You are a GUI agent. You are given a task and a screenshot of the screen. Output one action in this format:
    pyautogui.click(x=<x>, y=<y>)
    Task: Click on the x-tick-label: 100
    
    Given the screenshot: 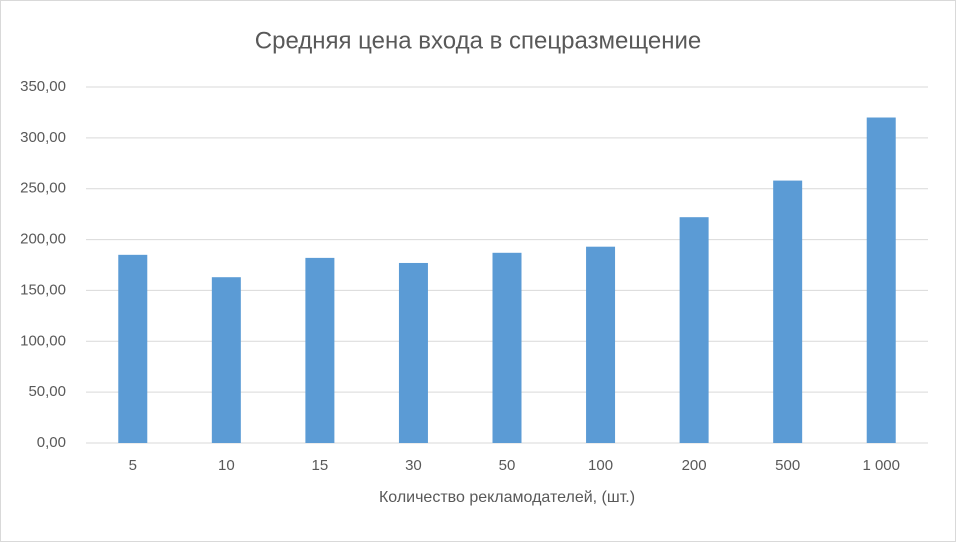 What is the action you would take?
    pyautogui.click(x=600, y=465)
    